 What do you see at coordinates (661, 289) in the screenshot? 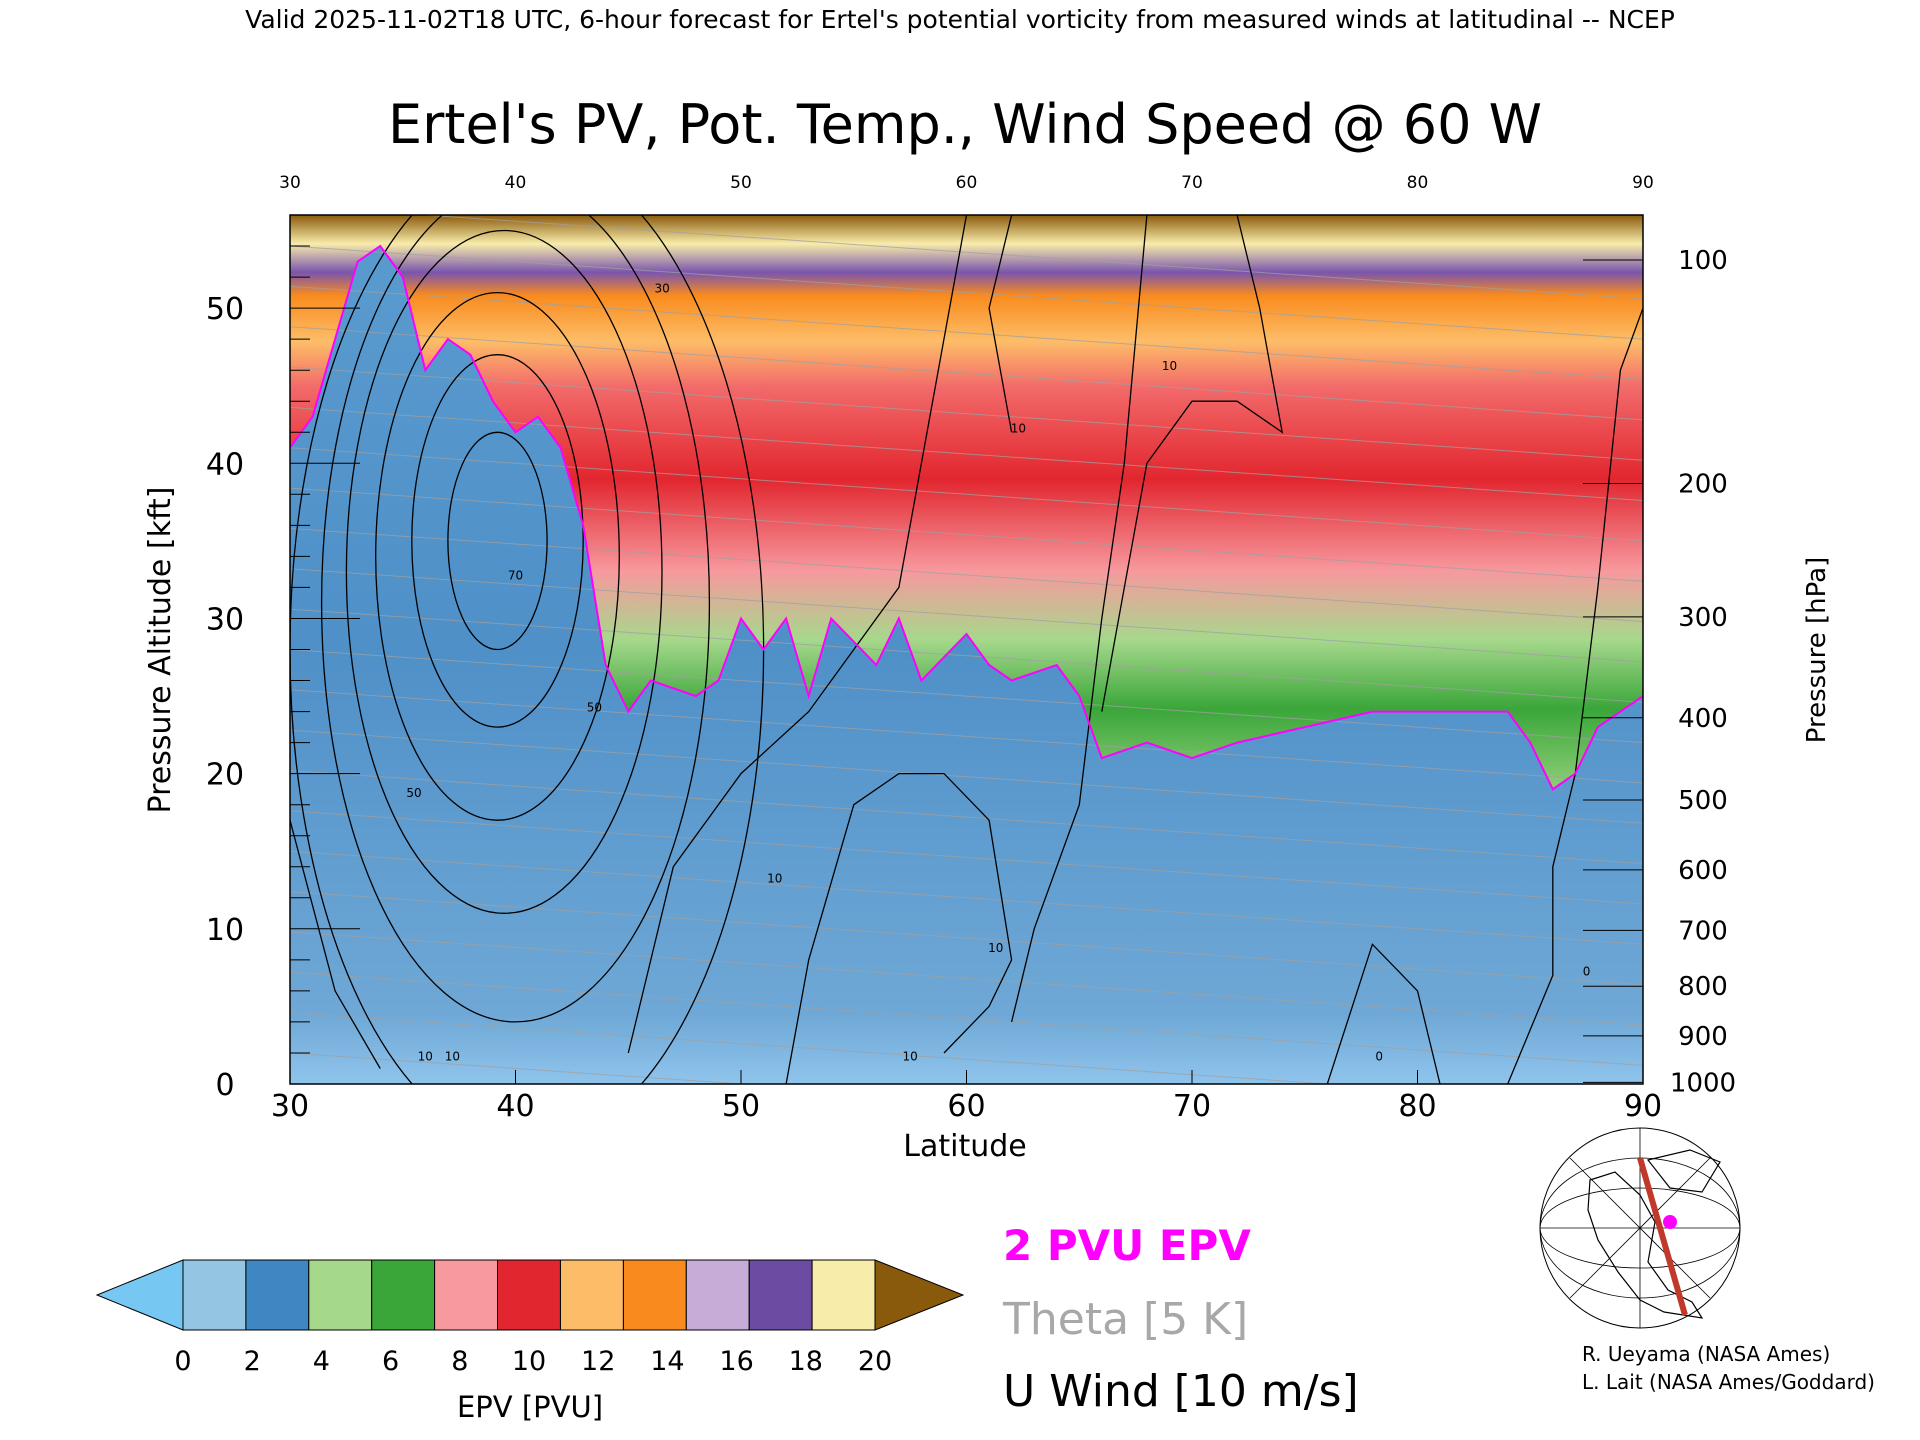
I see `wind-contour-label: 30` at bounding box center [661, 289].